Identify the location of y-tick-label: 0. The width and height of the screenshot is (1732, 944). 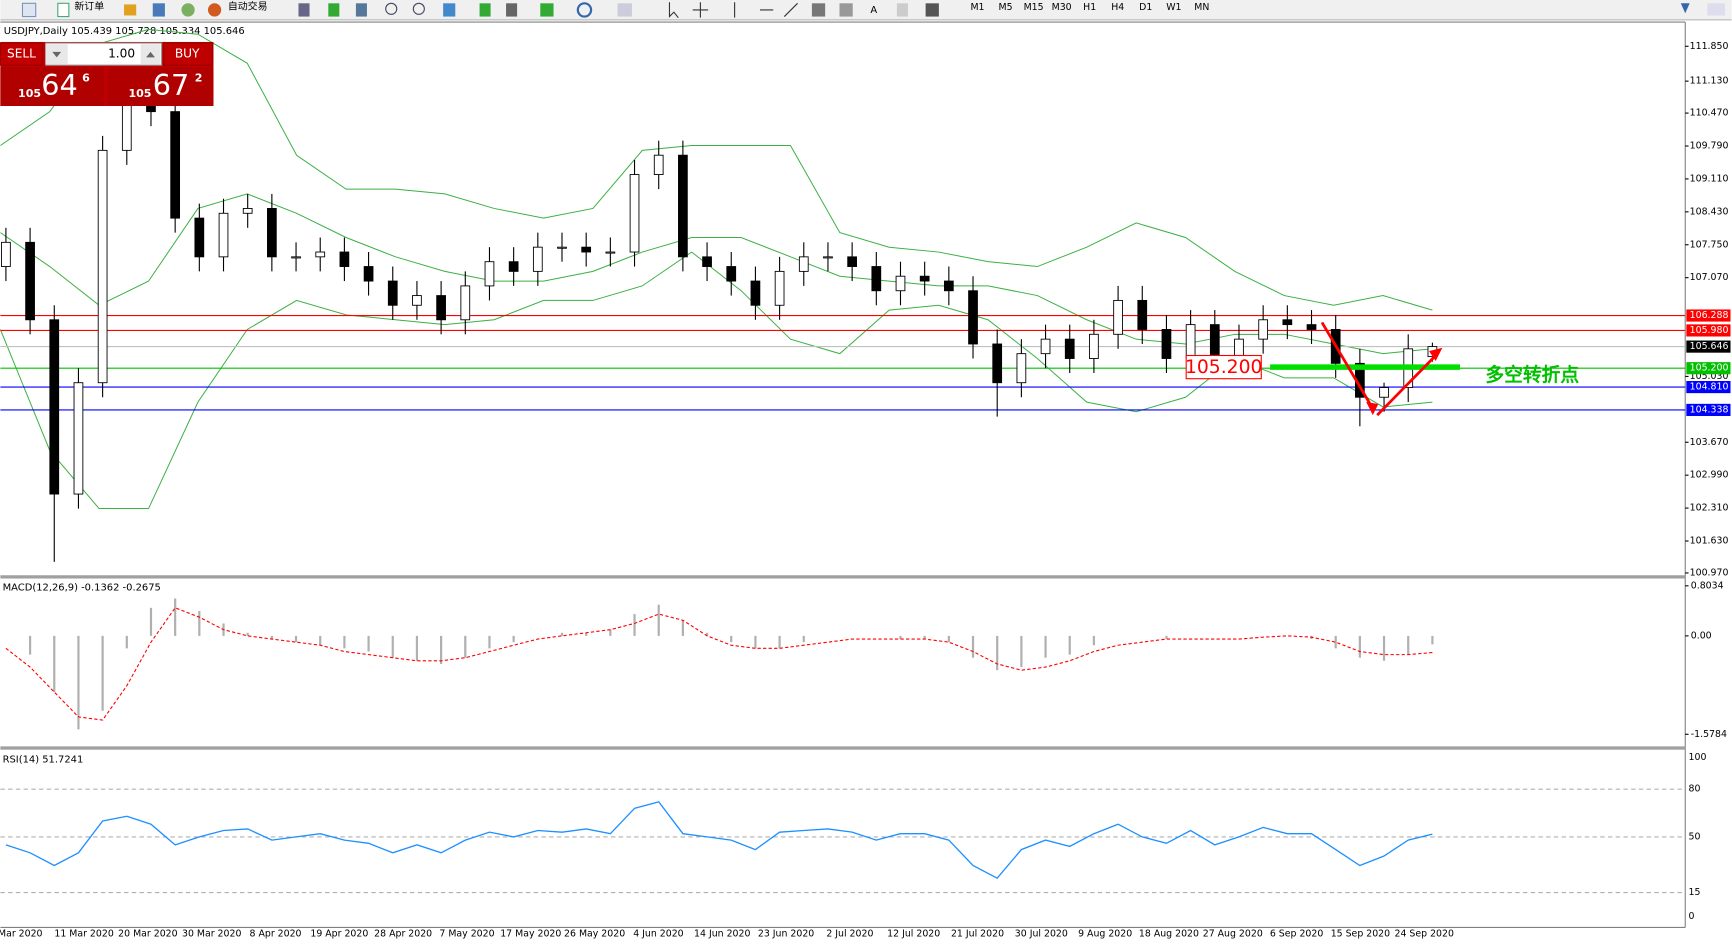
(1692, 916).